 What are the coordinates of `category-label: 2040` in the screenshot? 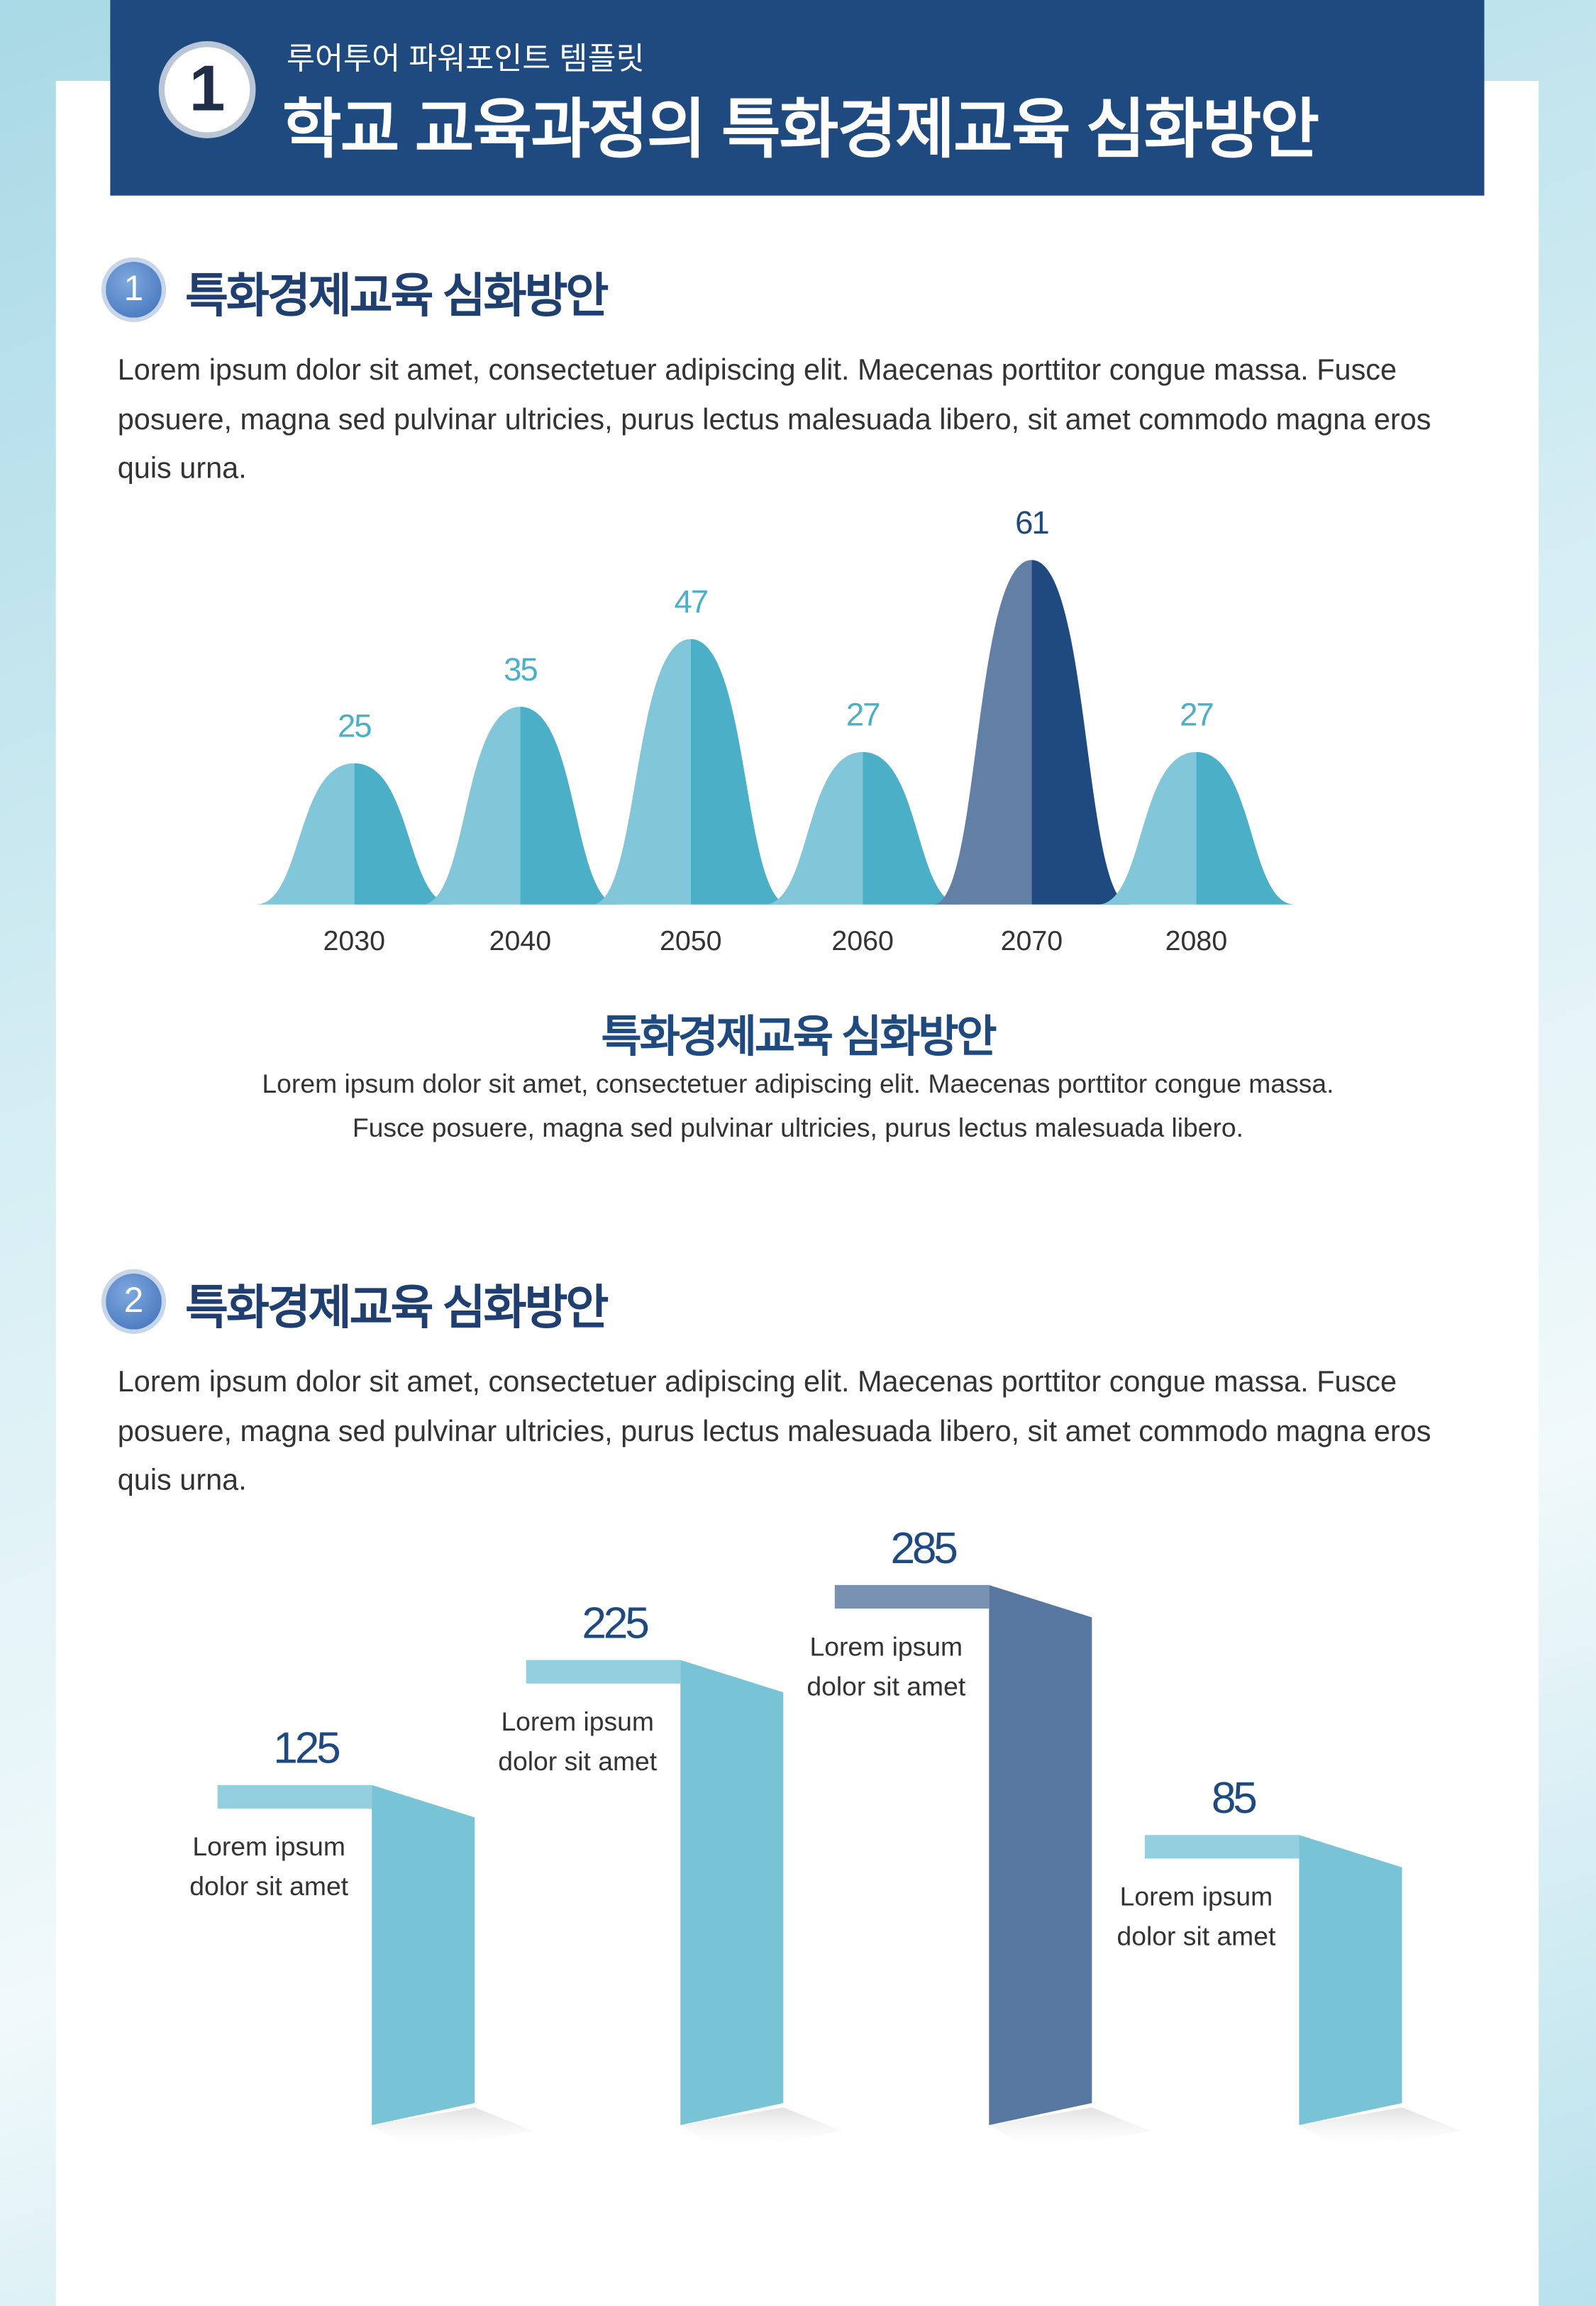 It's located at (520, 940).